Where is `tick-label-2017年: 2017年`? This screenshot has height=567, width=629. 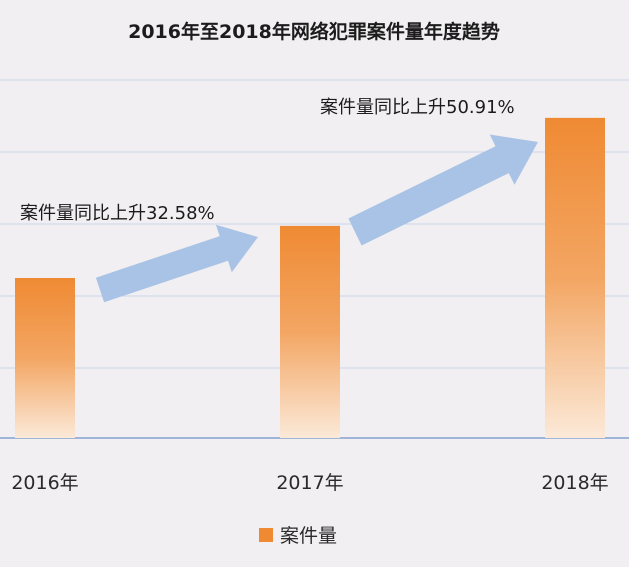
tick-label-2017年: 2017年 is located at coordinates (309, 483).